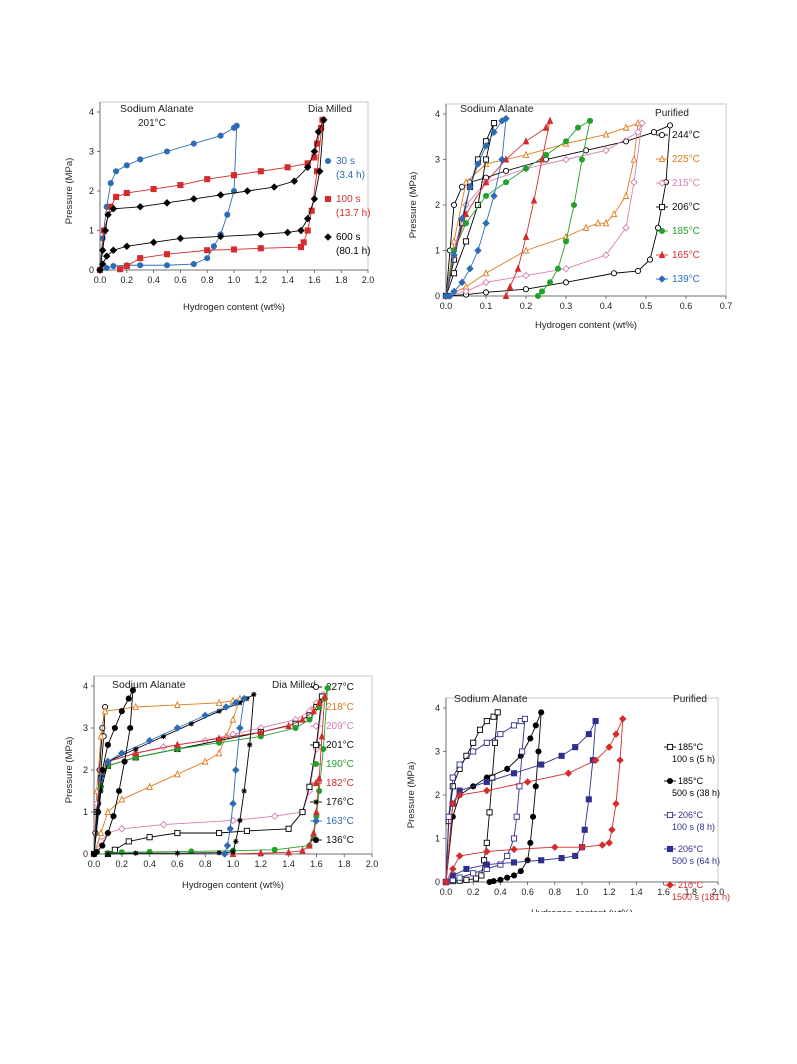  Describe the element at coordinates (234, 307) in the screenshot. I see `x-axis-label: Hydrogen content (wt%)` at that location.